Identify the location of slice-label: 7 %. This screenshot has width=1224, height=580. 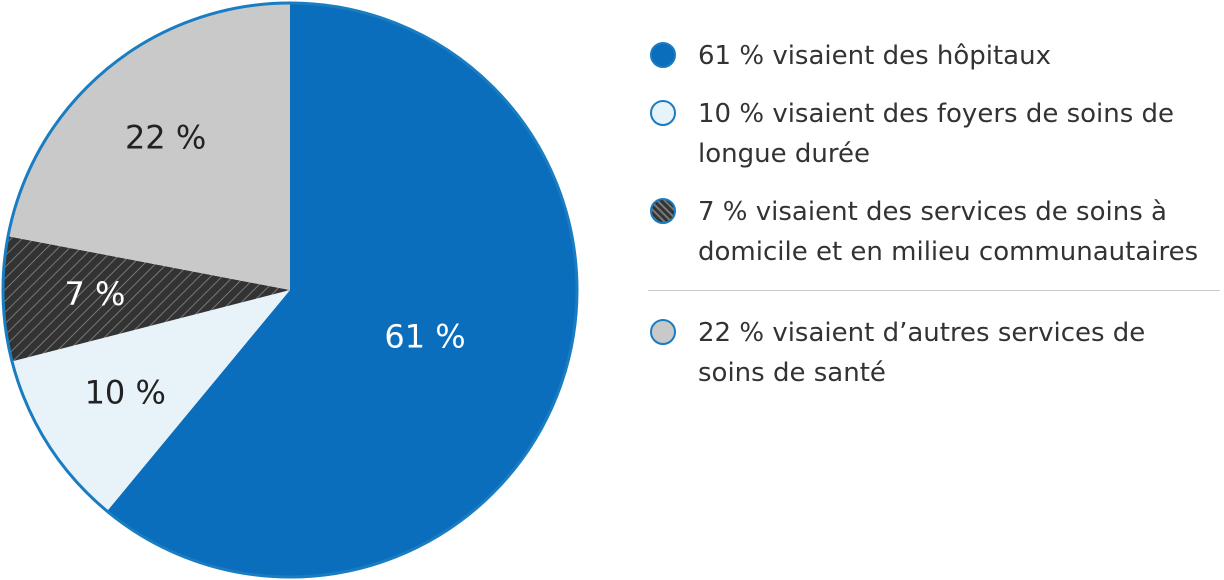
(94, 294).